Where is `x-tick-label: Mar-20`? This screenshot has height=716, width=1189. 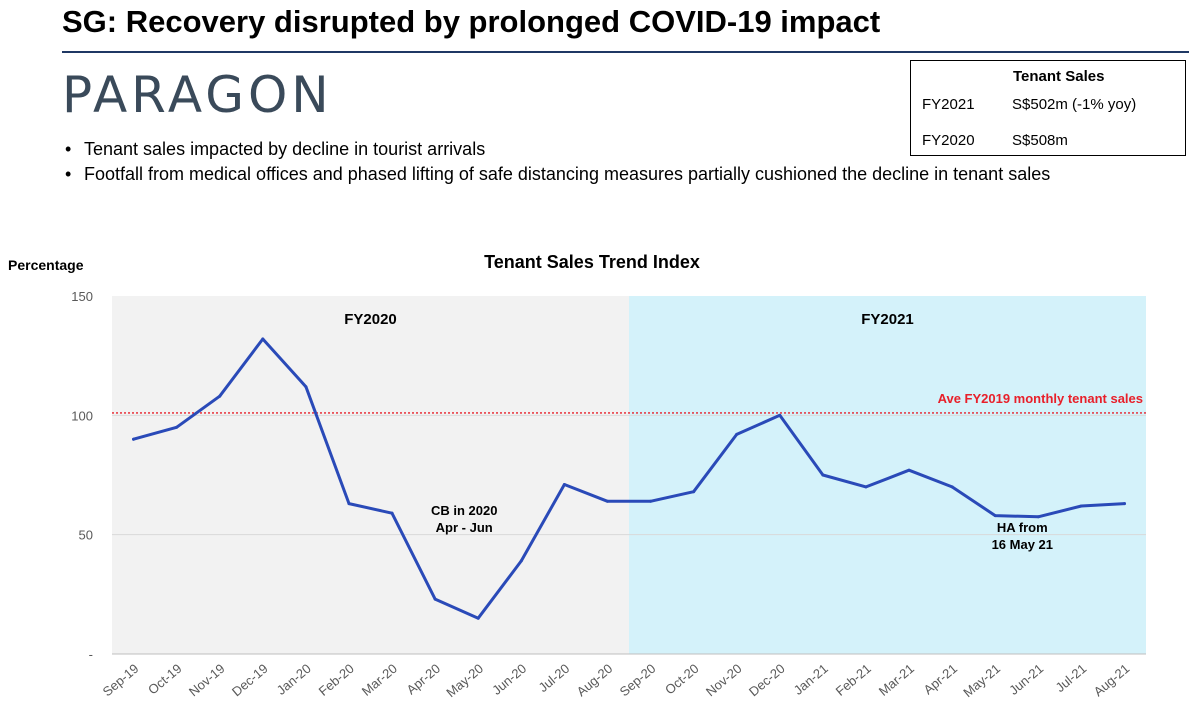
x-tick-label: Mar-20 is located at coordinates (379, 680).